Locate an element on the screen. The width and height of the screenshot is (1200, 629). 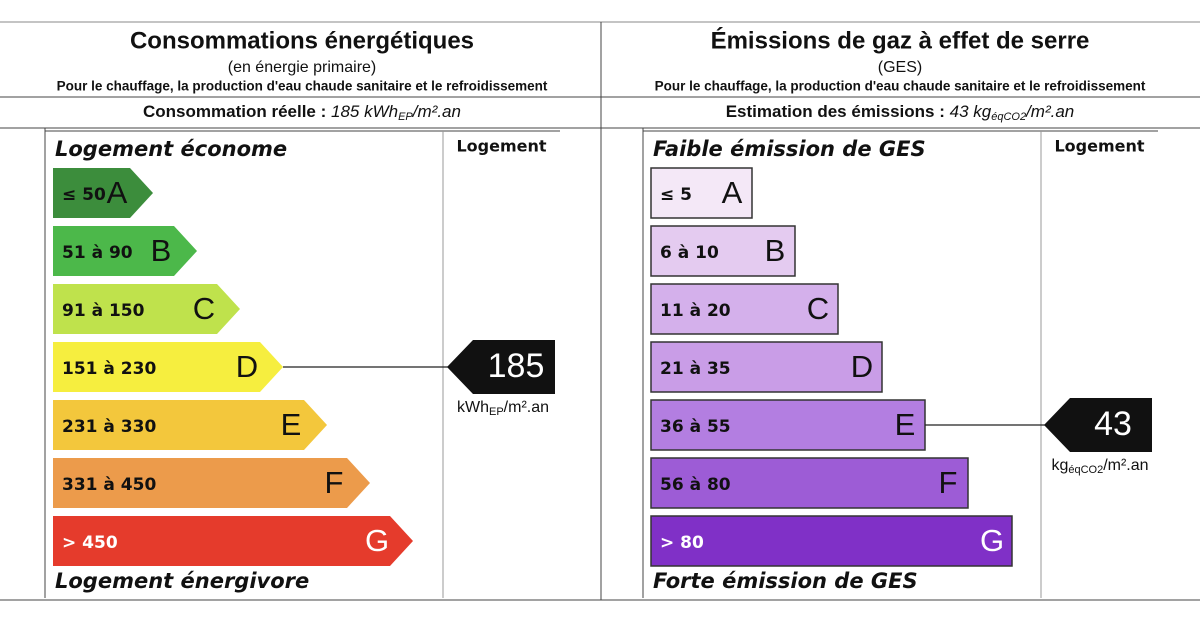
class-range: 231 à 330 is located at coordinates (109, 427).